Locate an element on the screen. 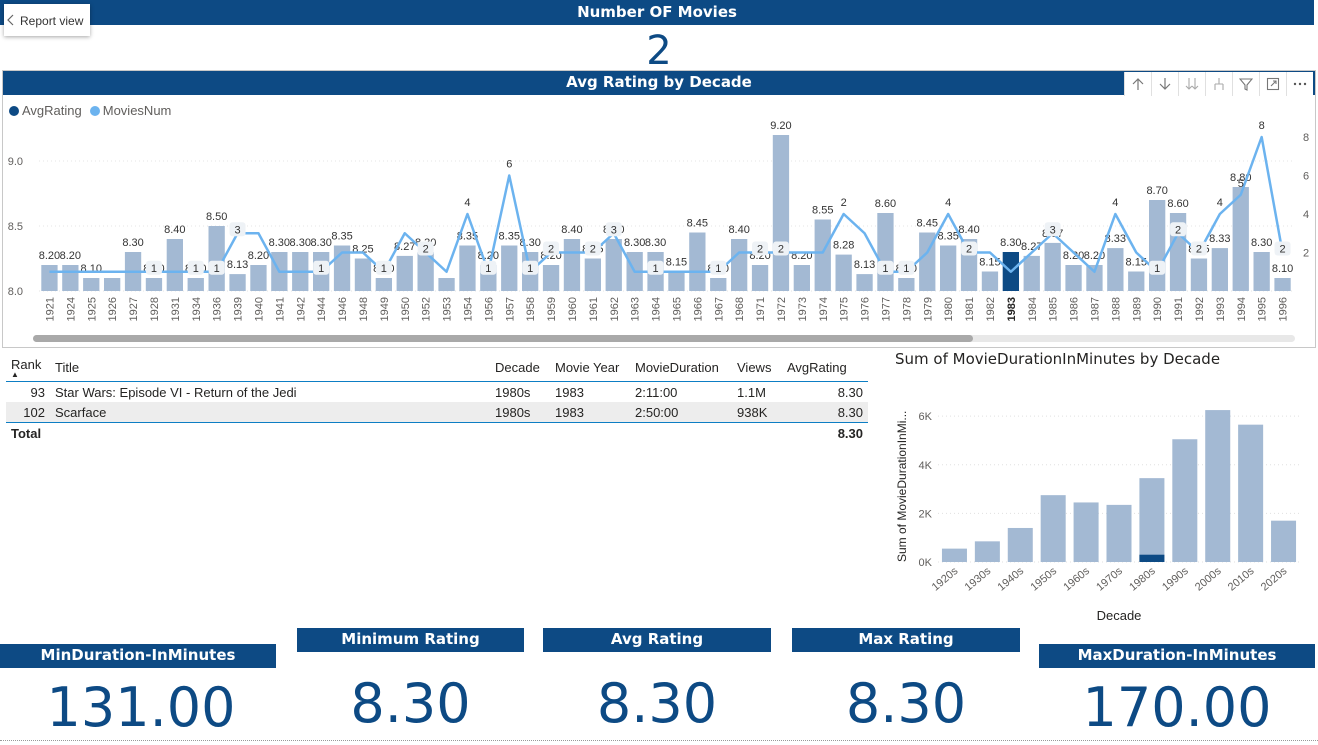 Image resolution: width=1318 pixels, height=745 pixels. cell-rank: 102 is located at coordinates (28, 412).